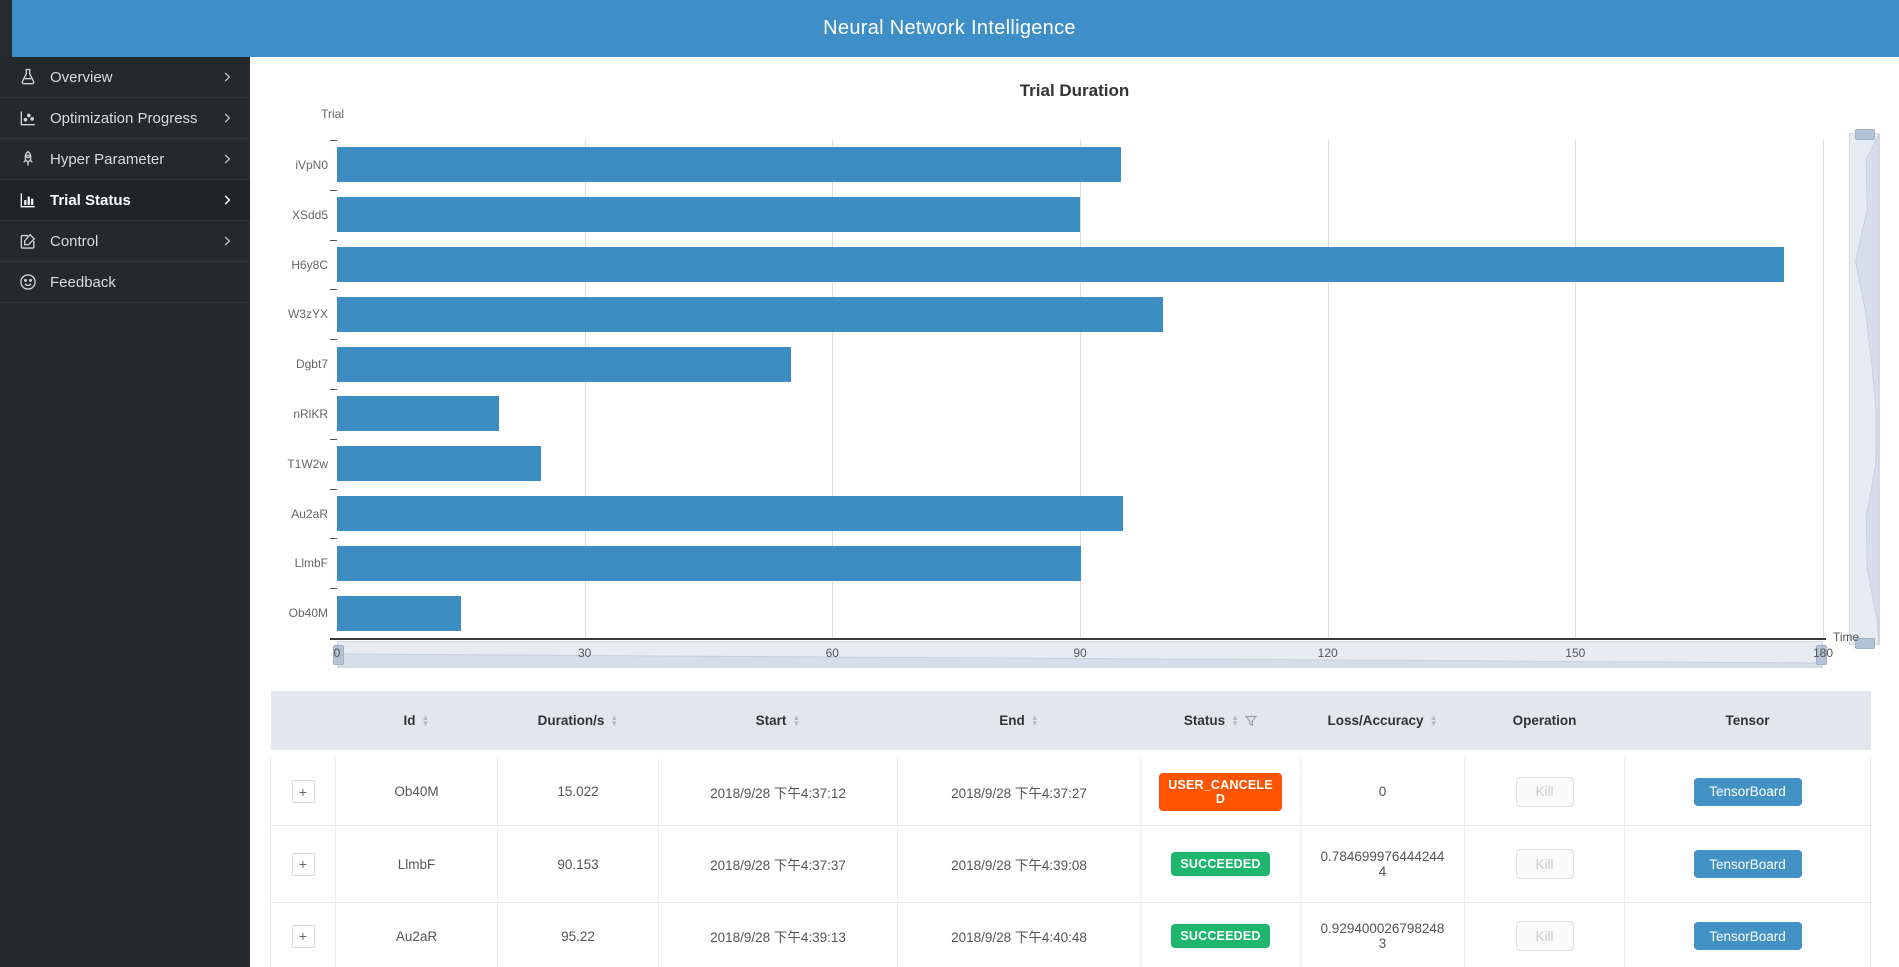 The image size is (1899, 967). What do you see at coordinates (90, 200) in the screenshot?
I see `sidebar-item-label: Trial Status` at bounding box center [90, 200].